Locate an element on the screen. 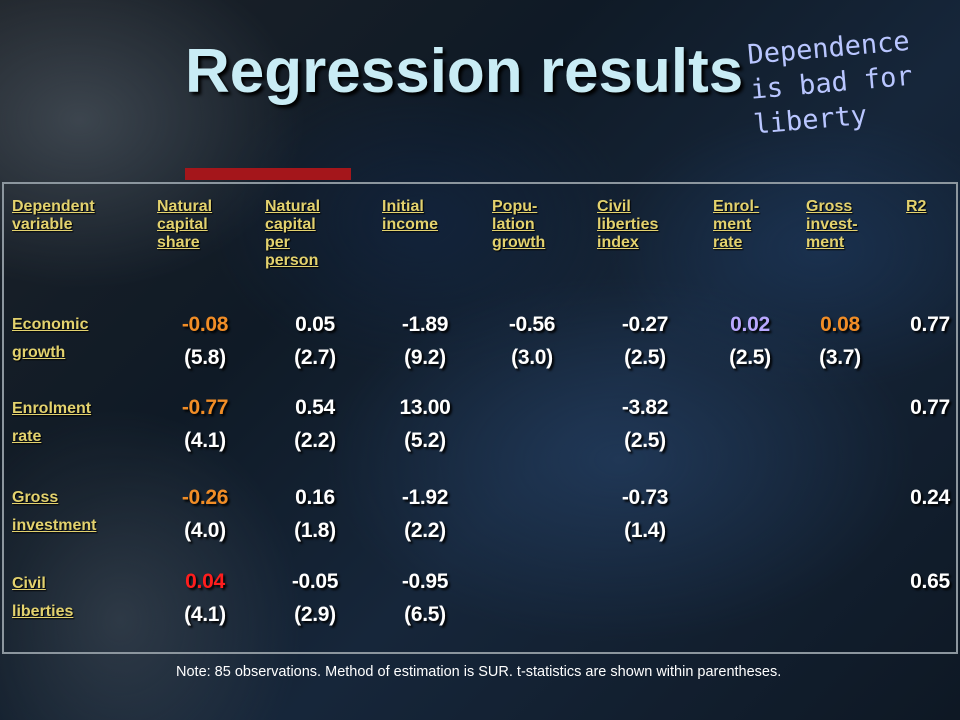 The height and width of the screenshot is (720, 960). row-label-line: rate is located at coordinates (27, 436).